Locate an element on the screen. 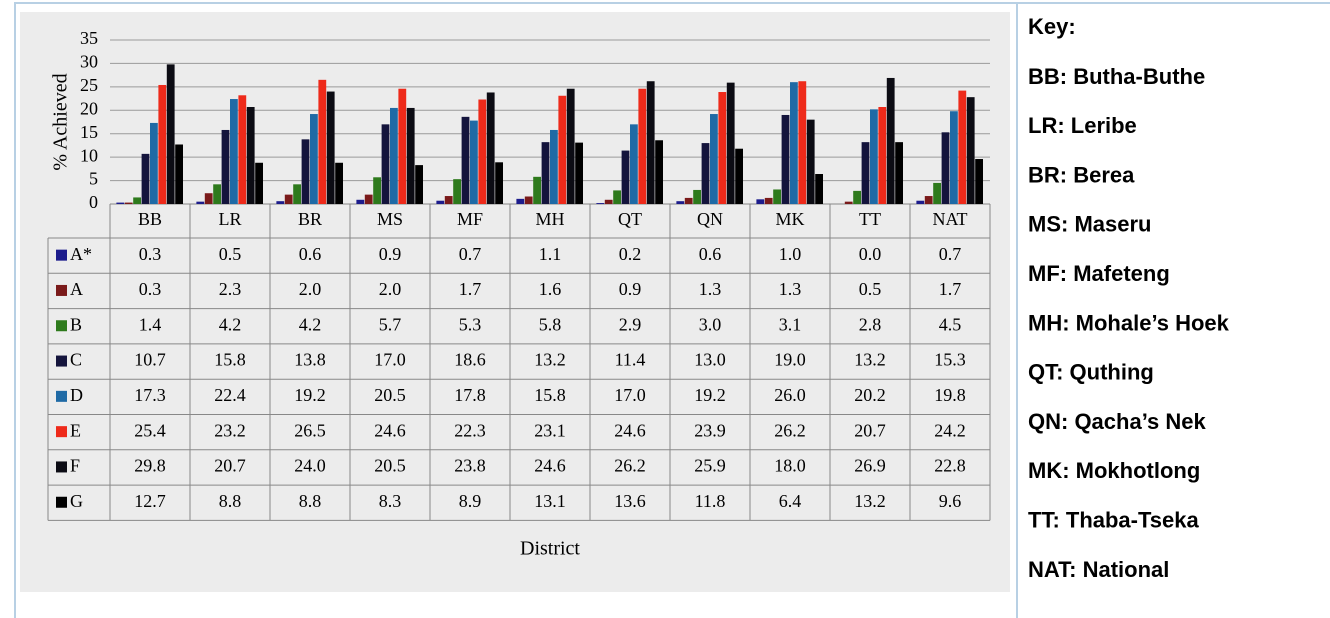 Image resolution: width=1330 pixels, height=618 pixels. legend-label: G is located at coordinates (76, 501).